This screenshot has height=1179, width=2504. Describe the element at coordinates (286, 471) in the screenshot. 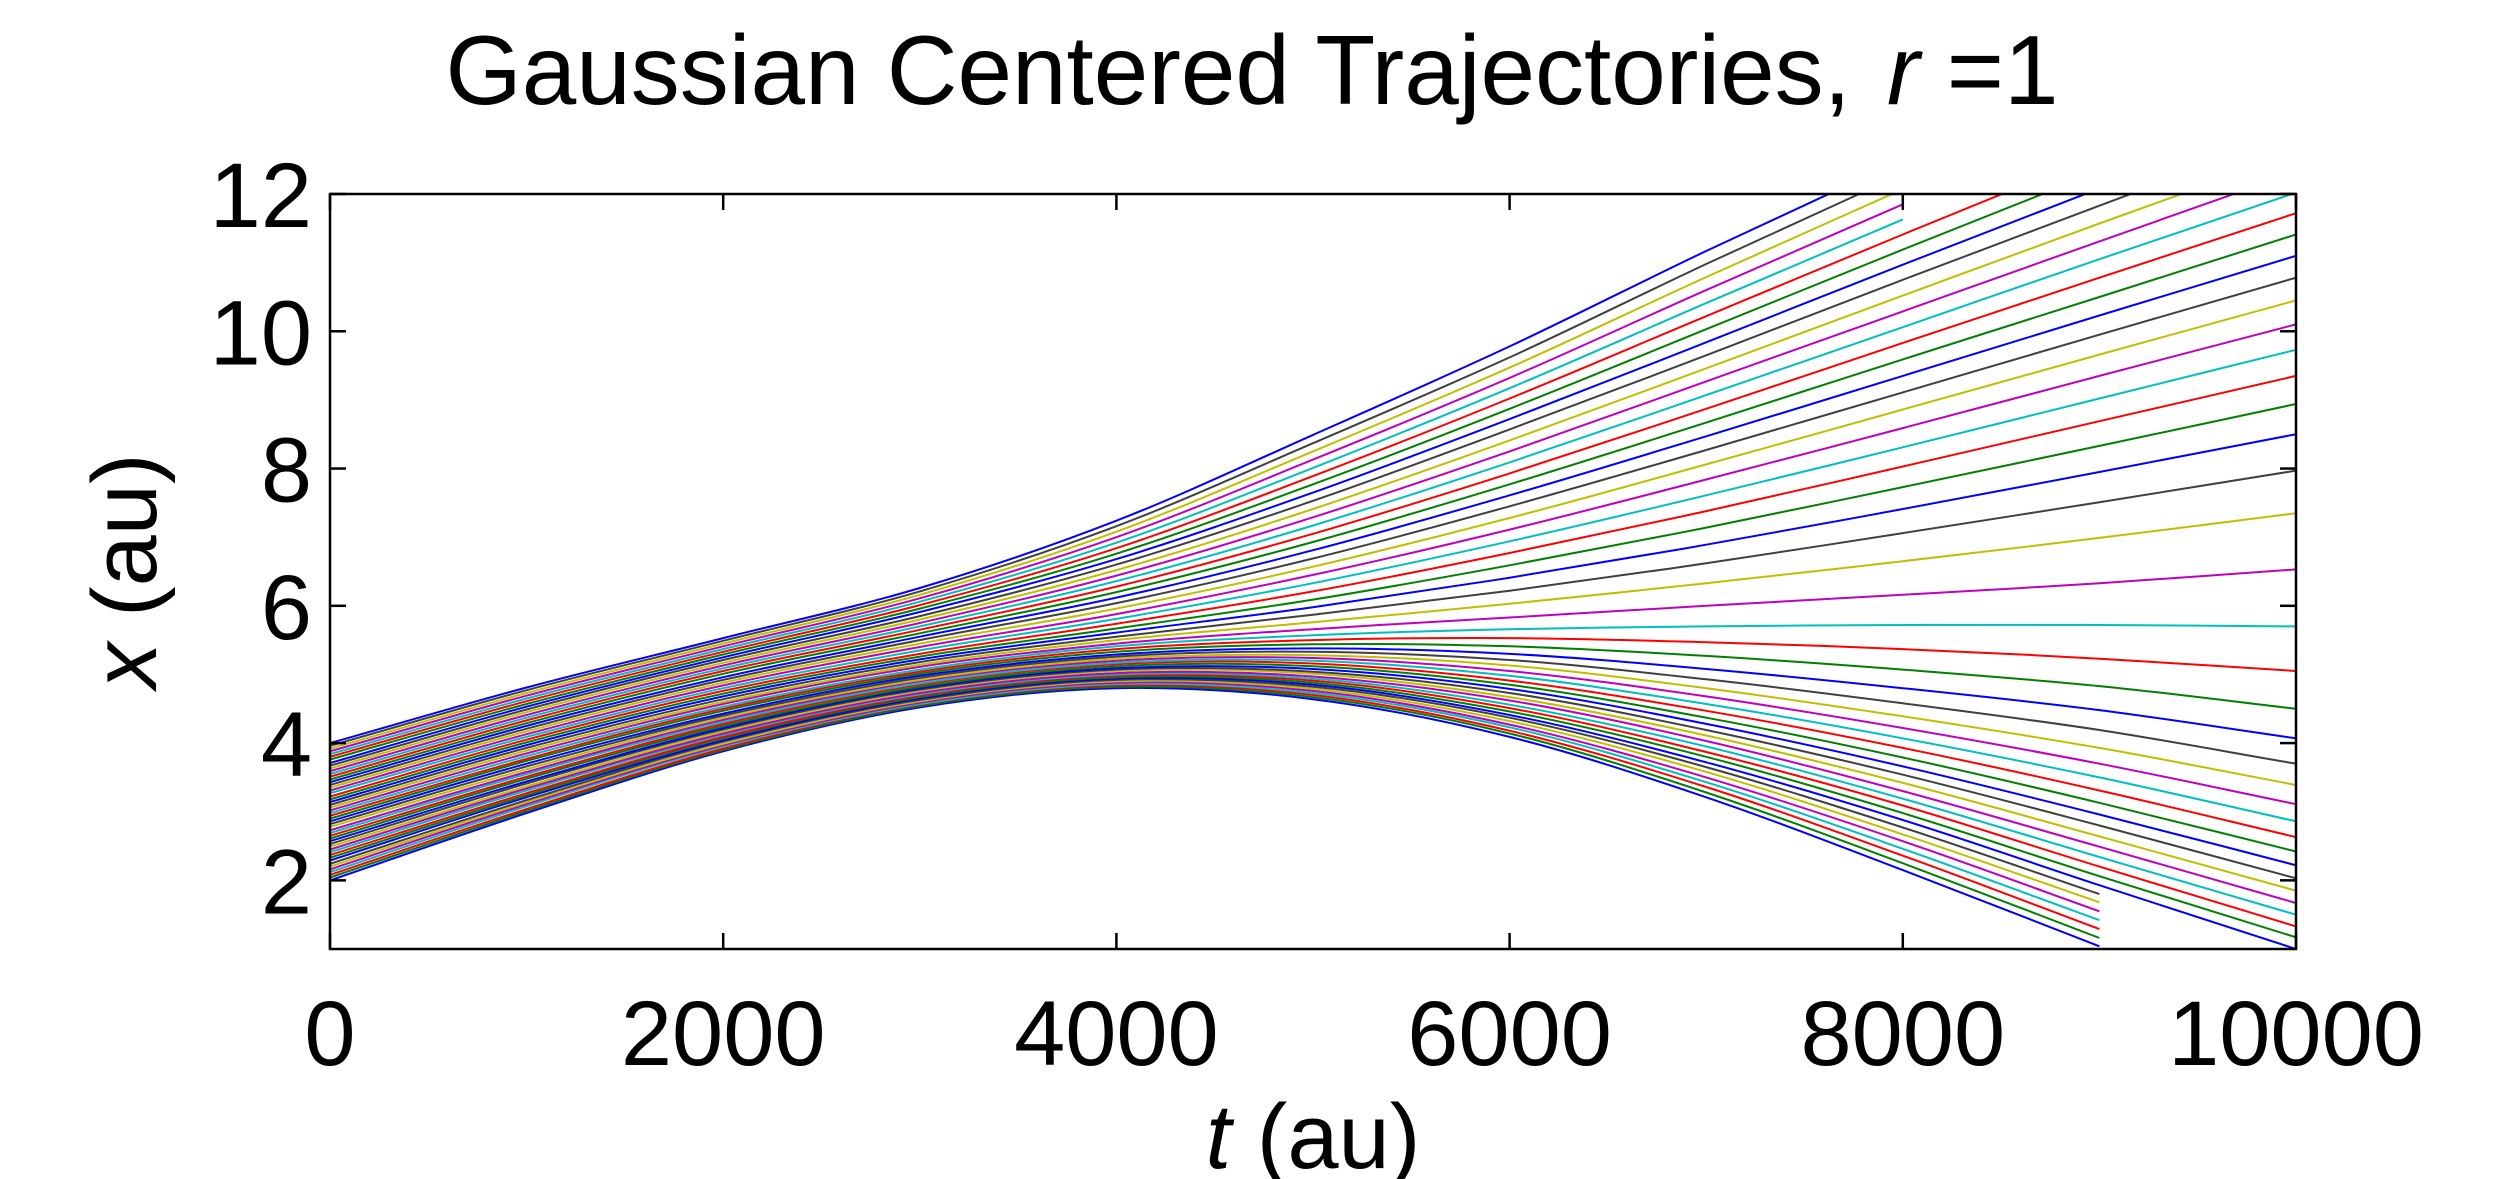

I see `y-tick-label: 8` at that location.